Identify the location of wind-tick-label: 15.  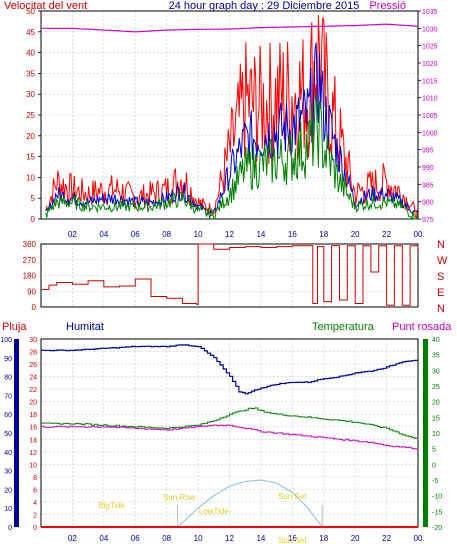
(30, 157).